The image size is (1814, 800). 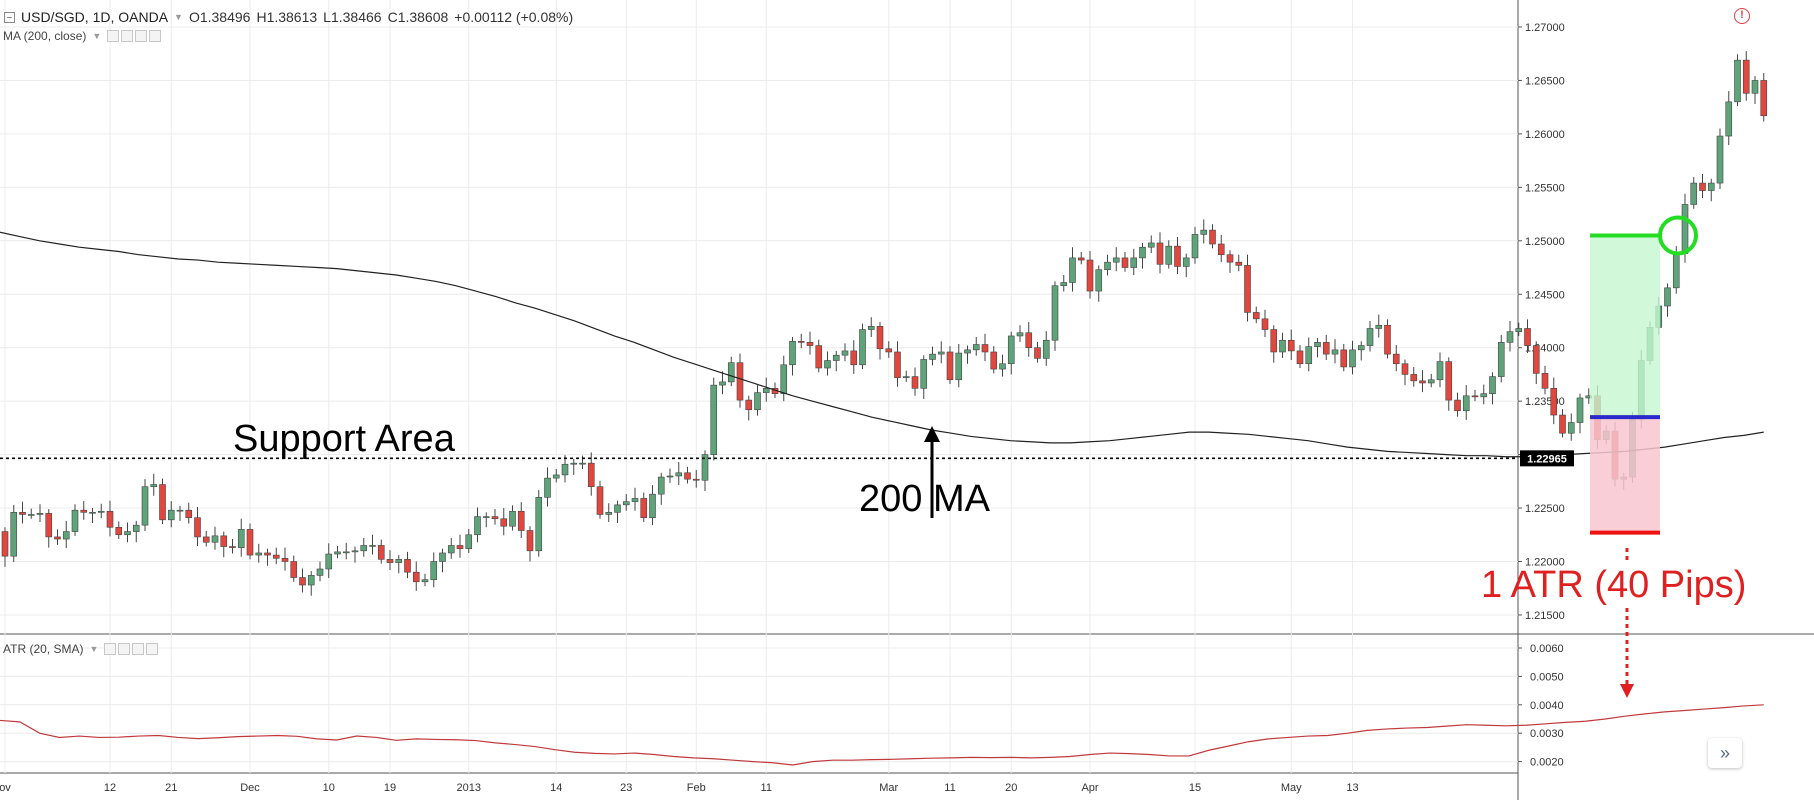 I want to click on x-tick-label: Apr, so click(x=1089, y=788).